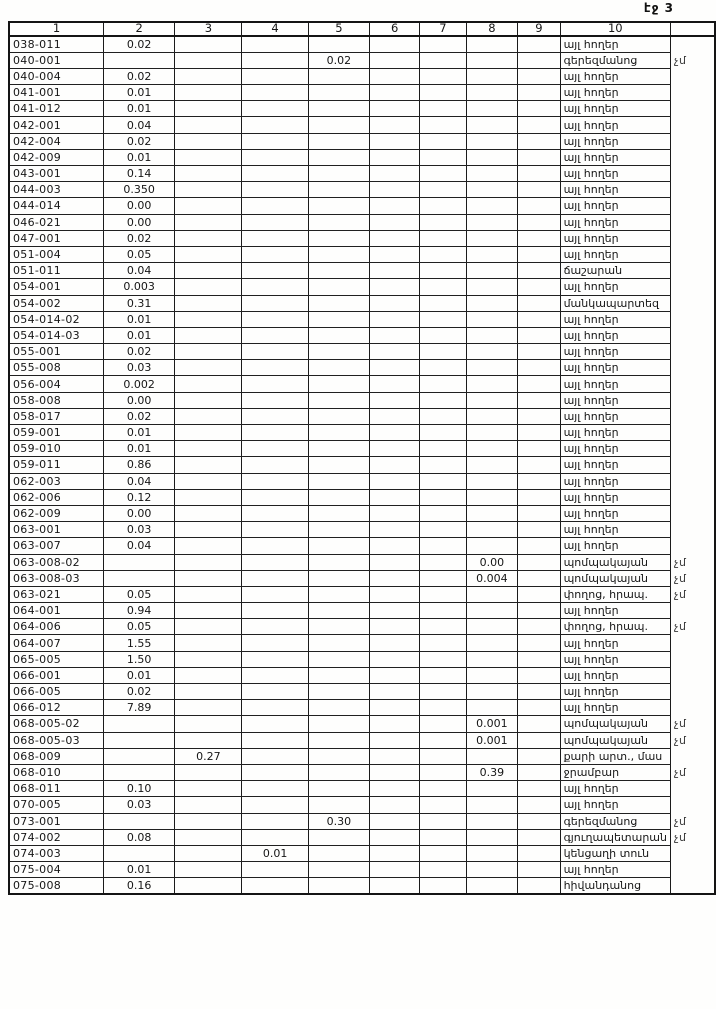  Describe the element at coordinates (692, 821) in the screenshot. I see `margin-note: չմ` at that location.